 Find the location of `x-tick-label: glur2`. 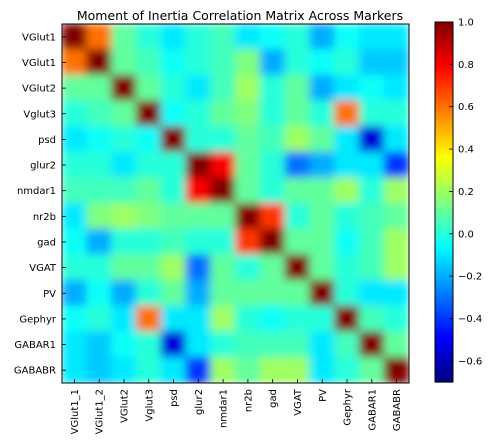

x-tick-label: glur2 is located at coordinates (199, 402).